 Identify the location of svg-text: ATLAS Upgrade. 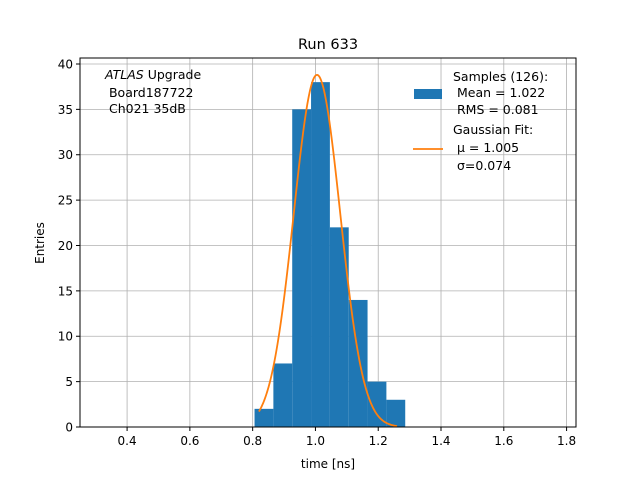
(152, 74).